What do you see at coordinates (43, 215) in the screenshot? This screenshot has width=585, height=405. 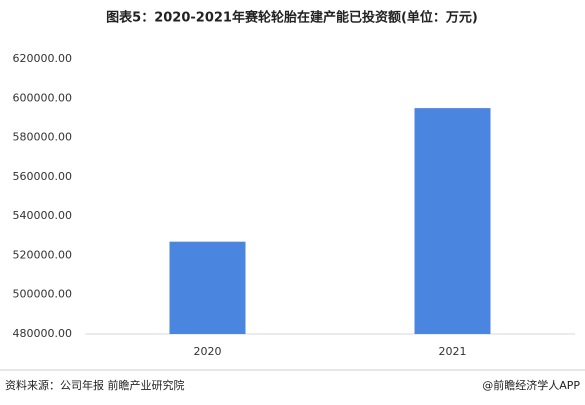 I see `y-tick-label: 540000.00` at bounding box center [43, 215].